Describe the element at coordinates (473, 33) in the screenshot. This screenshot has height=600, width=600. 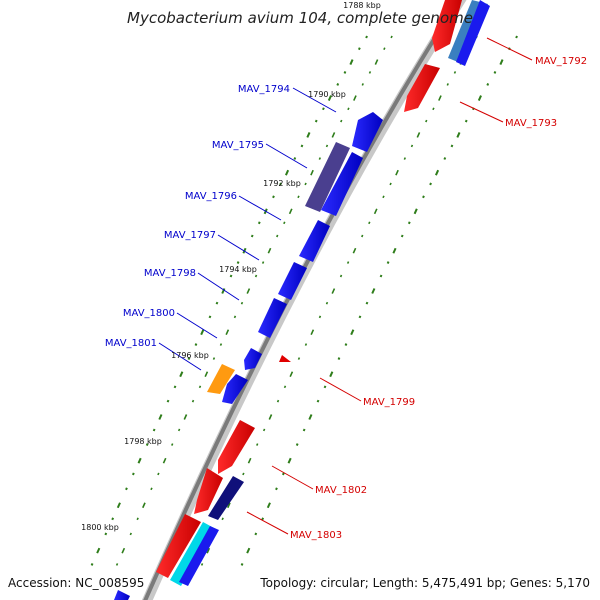
I see `gene-arrow-mav-1792-c` at that location.